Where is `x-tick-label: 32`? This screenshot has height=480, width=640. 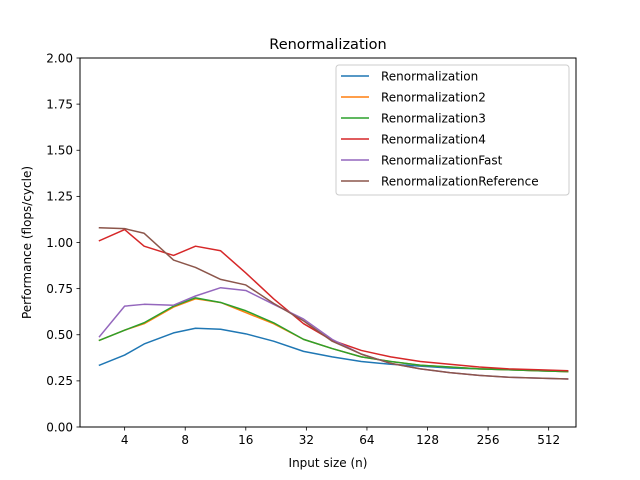
x-tick-label: 32 is located at coordinates (306, 440).